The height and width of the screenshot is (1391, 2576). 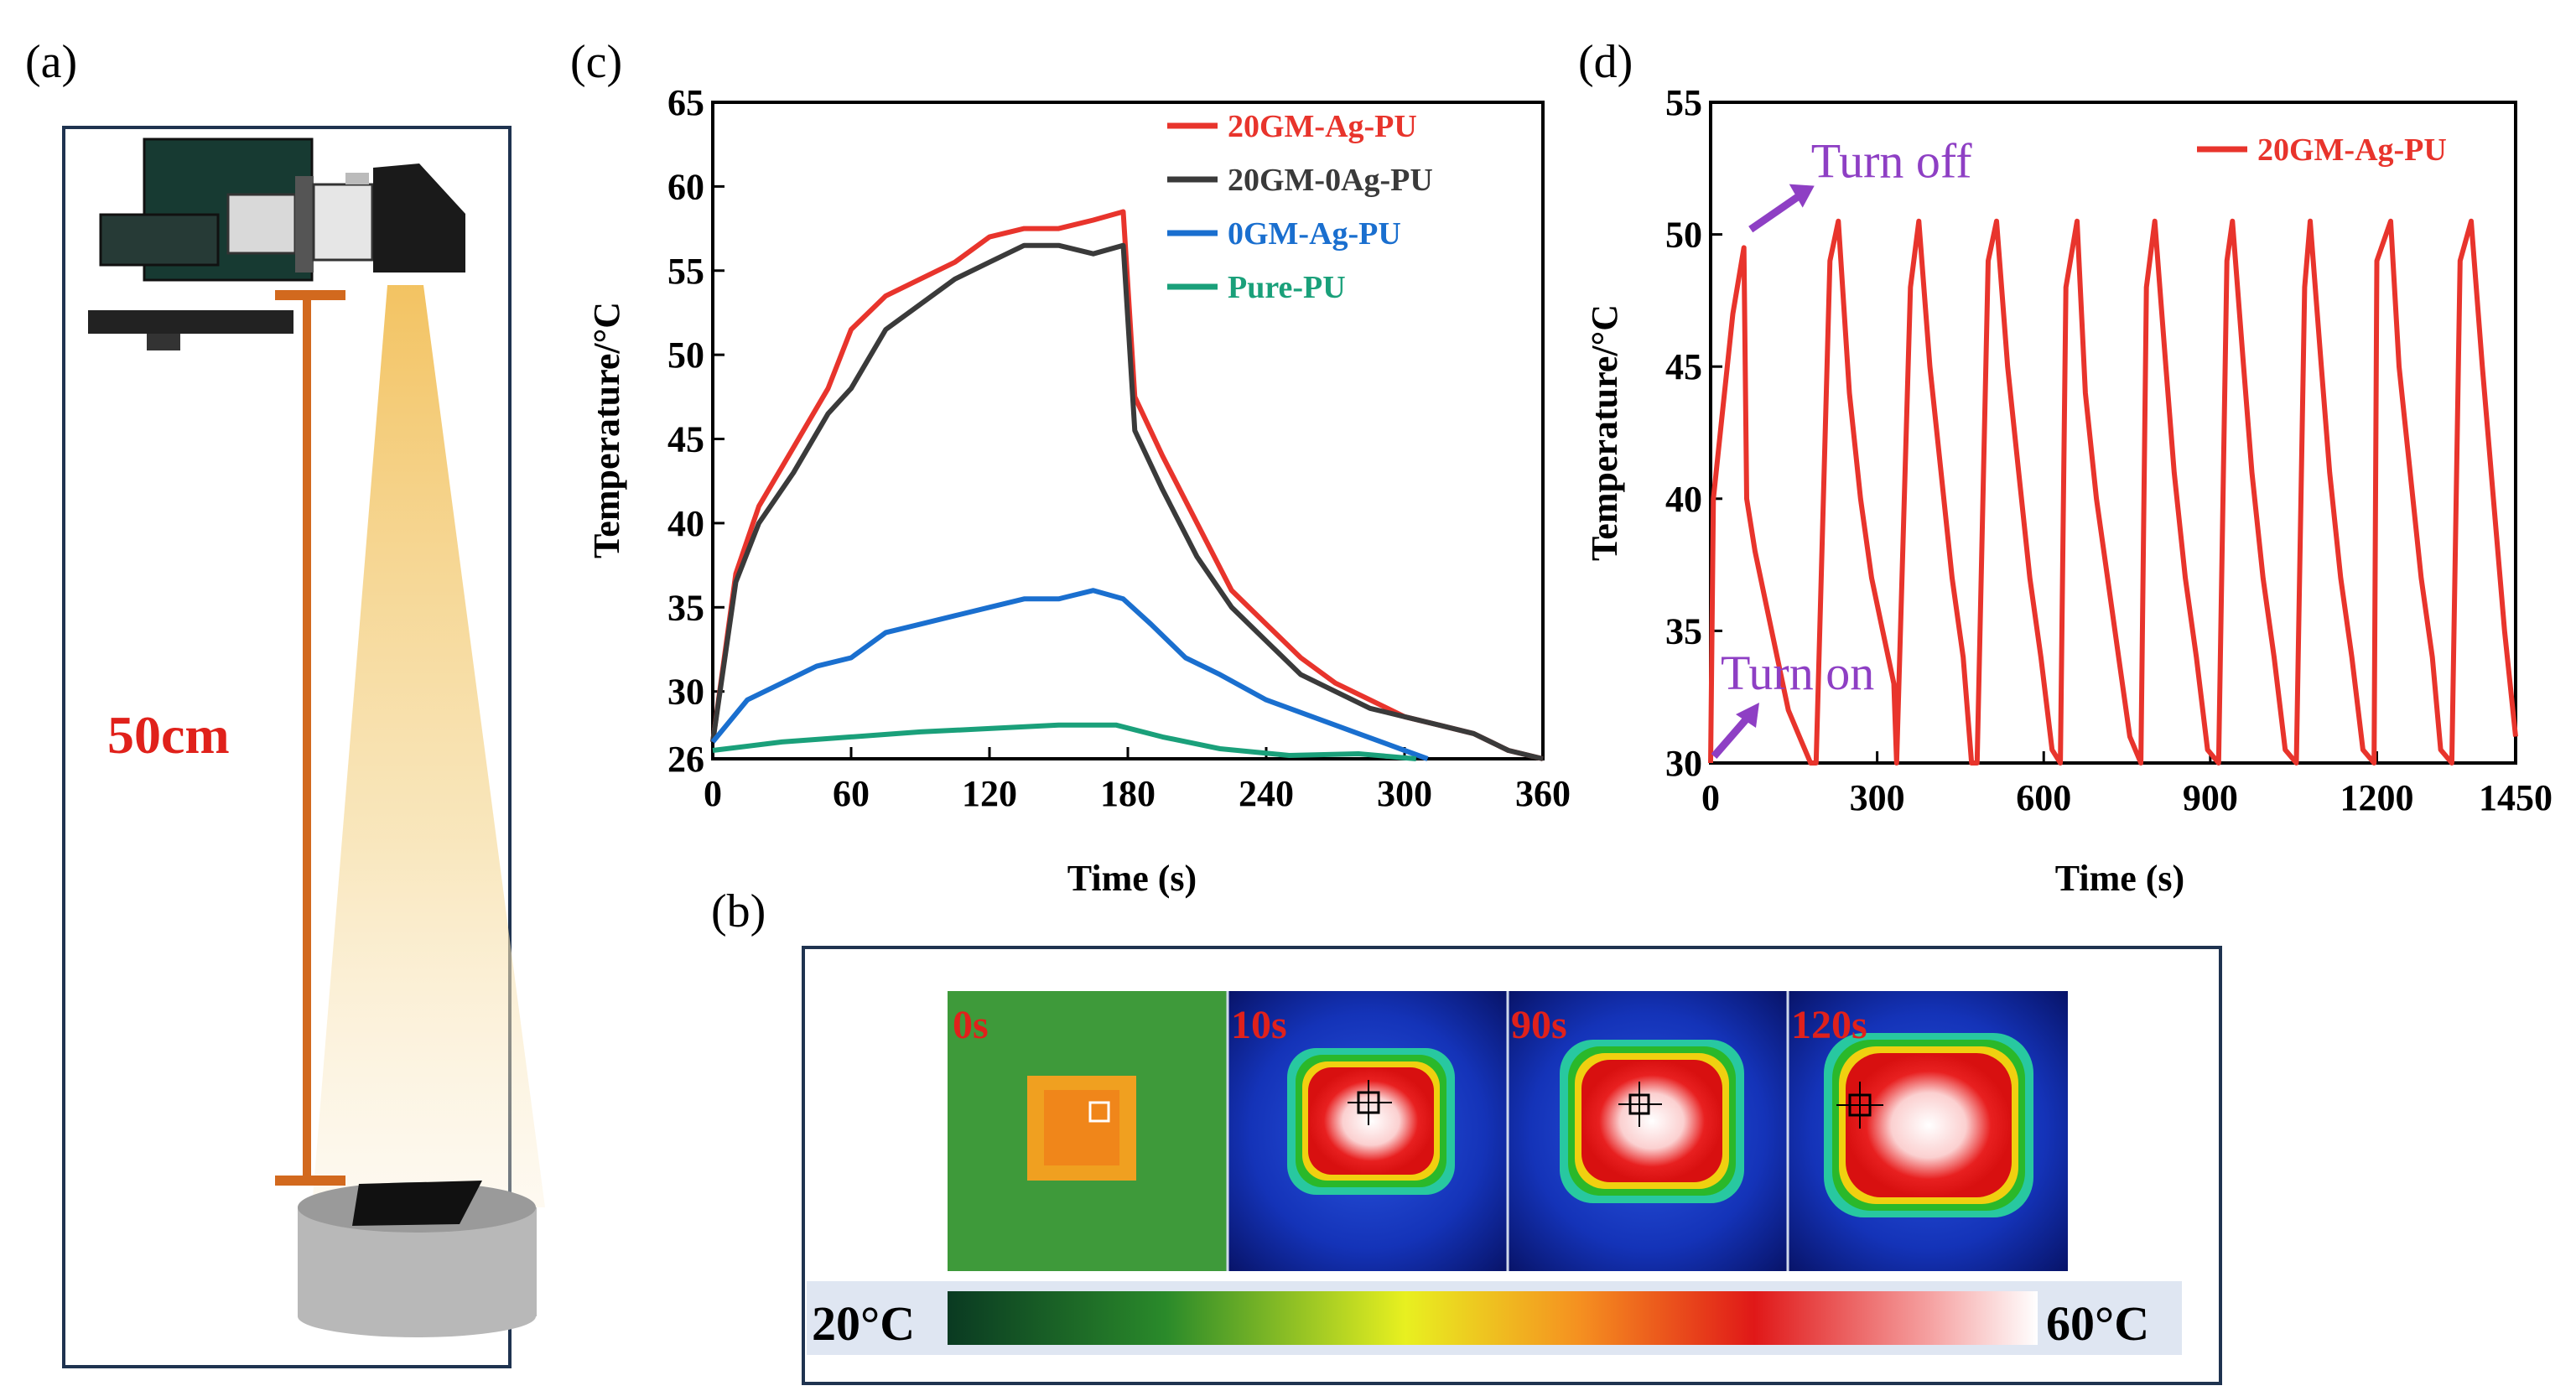 I want to click on chart-d-xlabel: Time (s), so click(x=2119, y=878).